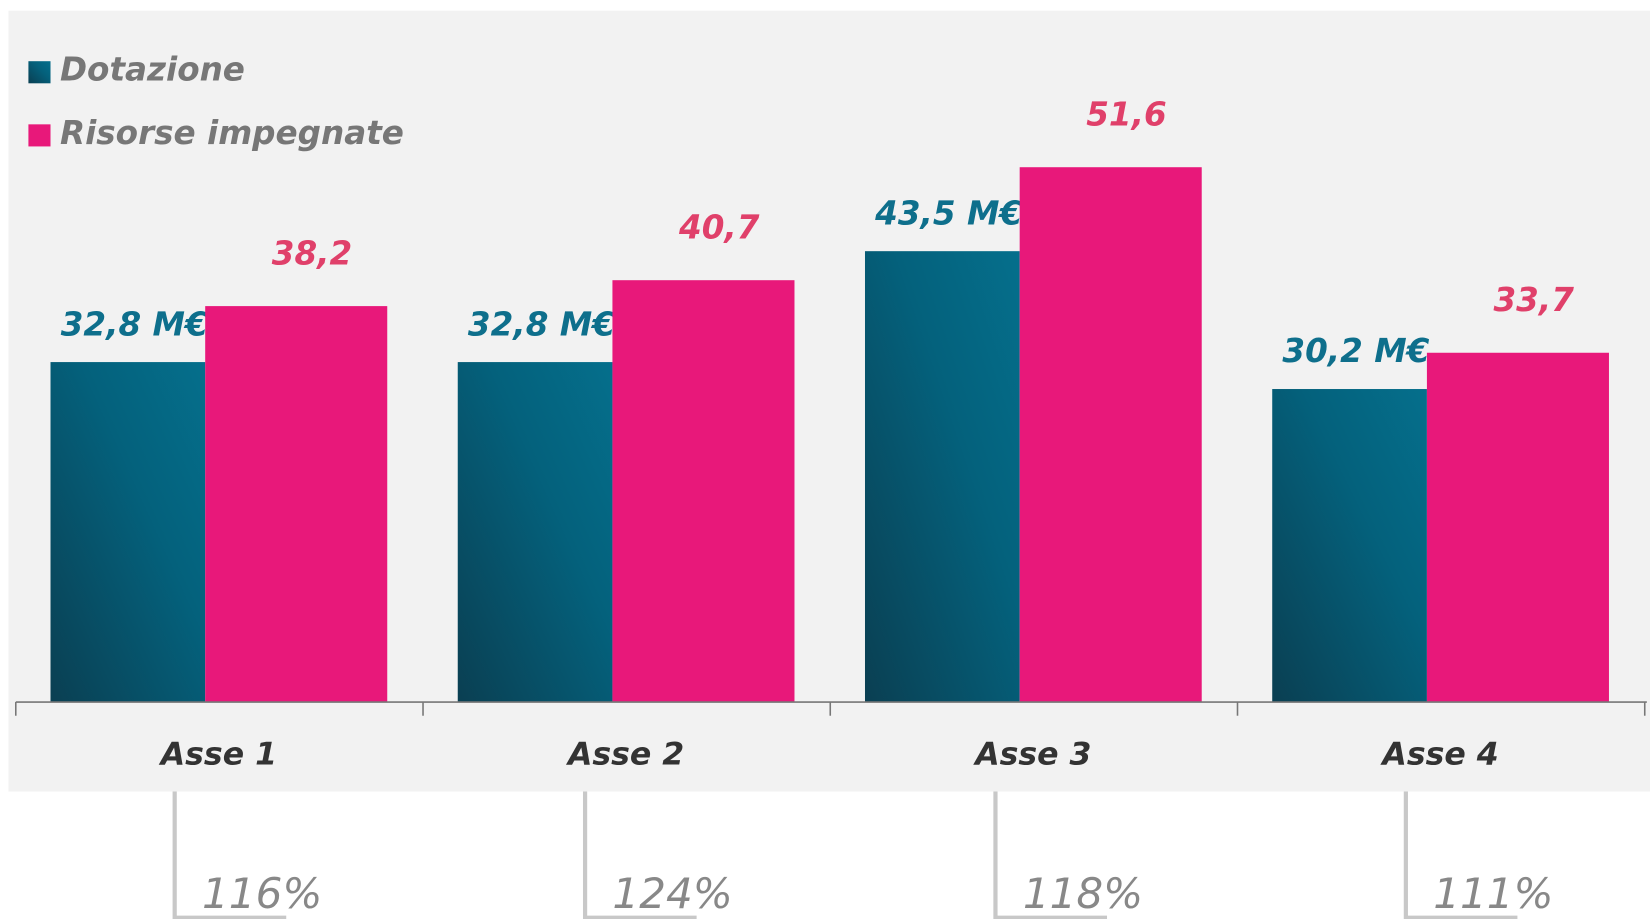  Describe the element at coordinates (232, 133) in the screenshot. I see `legend-label: Risorse impegnate` at that location.